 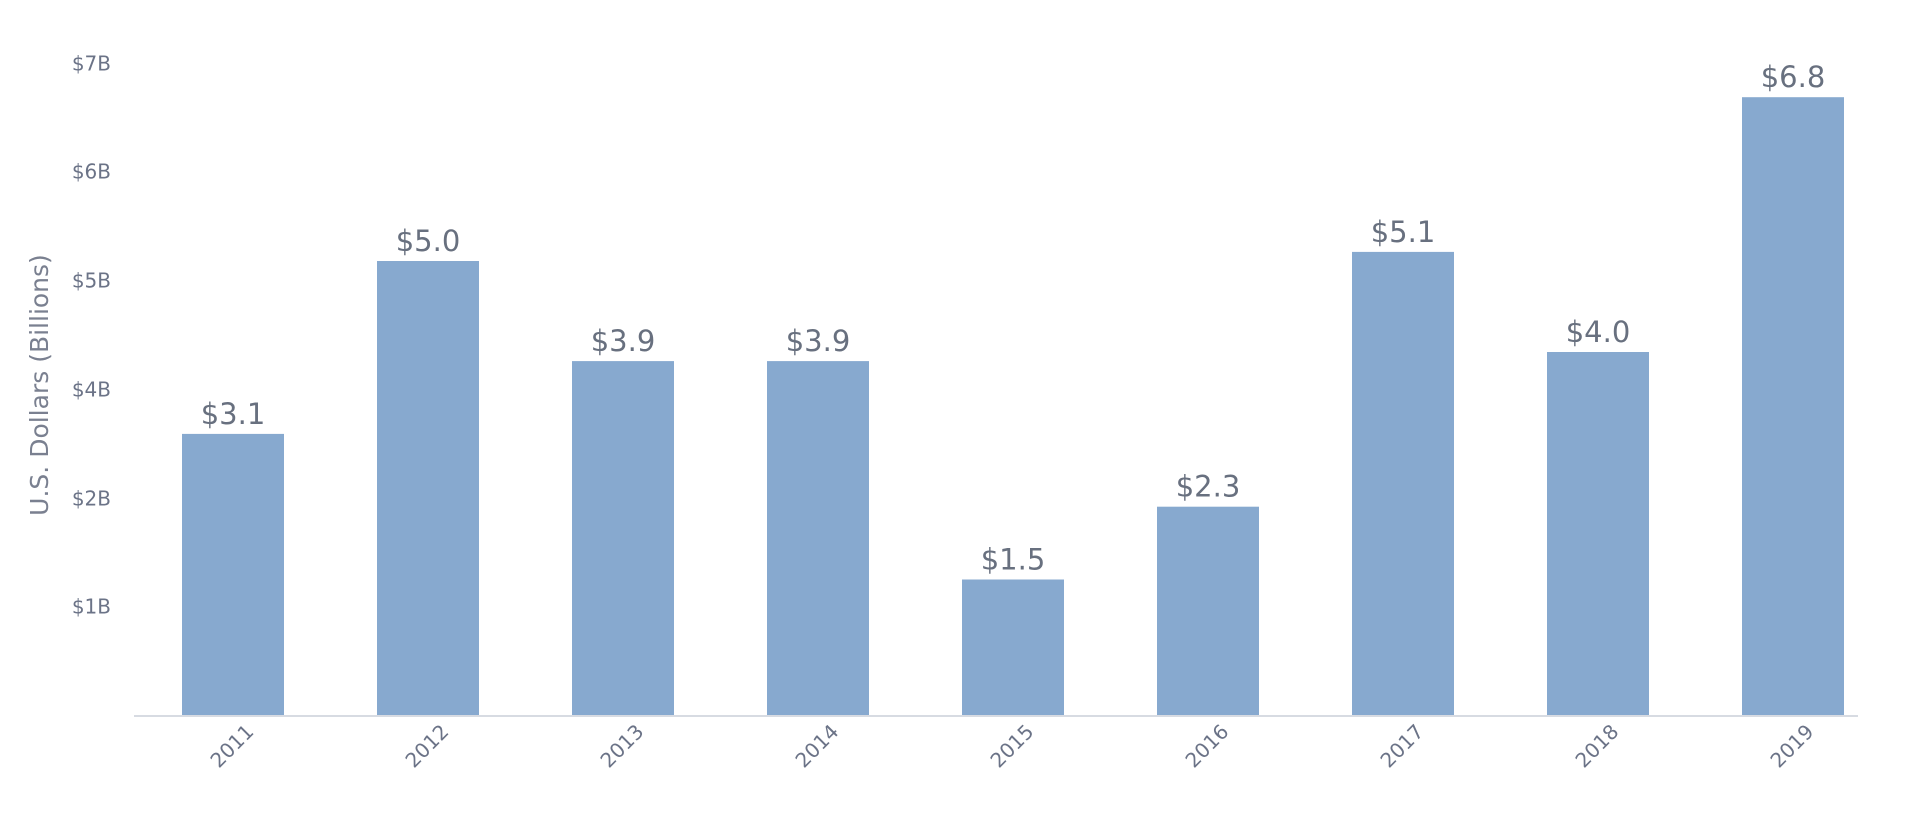 I want to click on x-axis-labels: 2011 2012 2013 2014 2015 2016 2017 2018 2019, so click(x=1011, y=745).